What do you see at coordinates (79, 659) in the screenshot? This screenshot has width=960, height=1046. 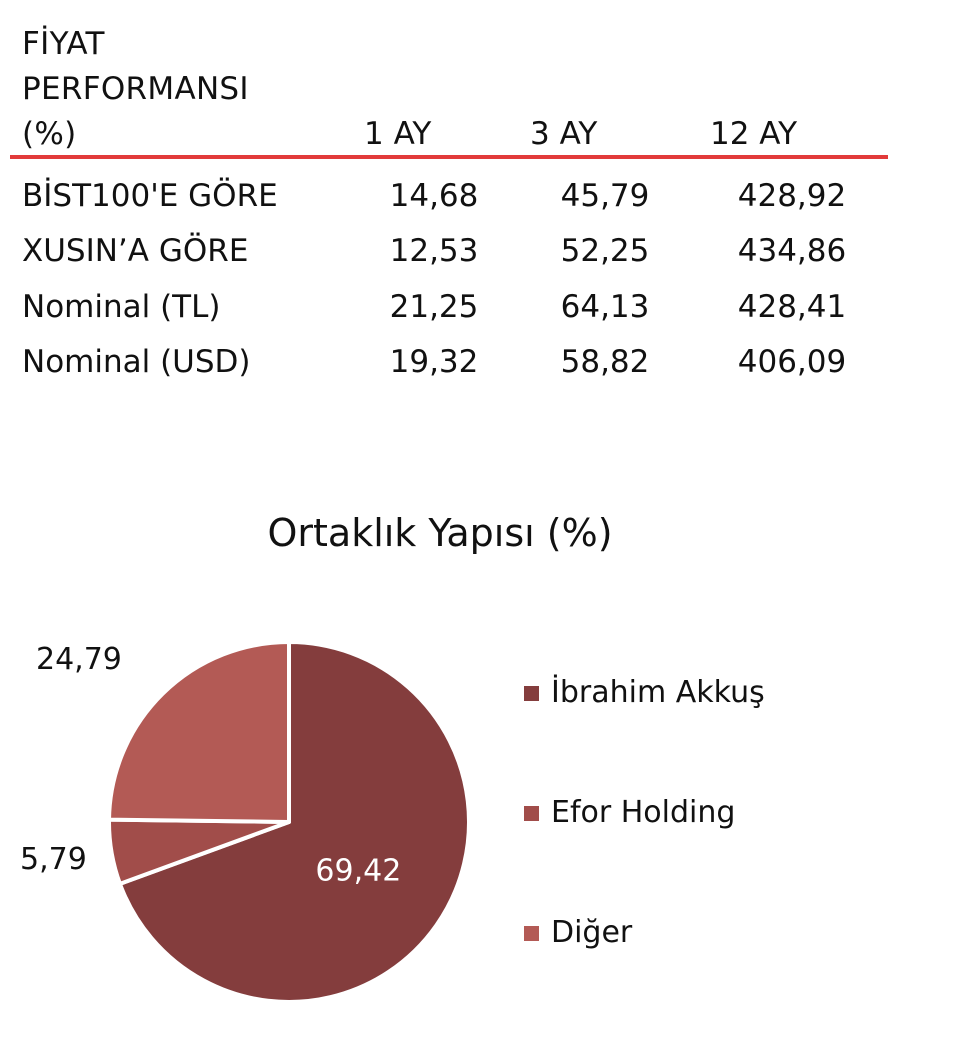 I see `slice-value-label-2: 24,79` at bounding box center [79, 659].